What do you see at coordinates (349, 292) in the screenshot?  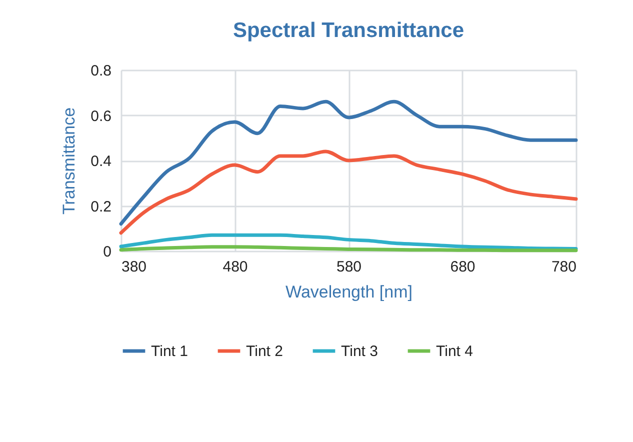 I see `x-axis-title: Wavelength [nm]` at bounding box center [349, 292].